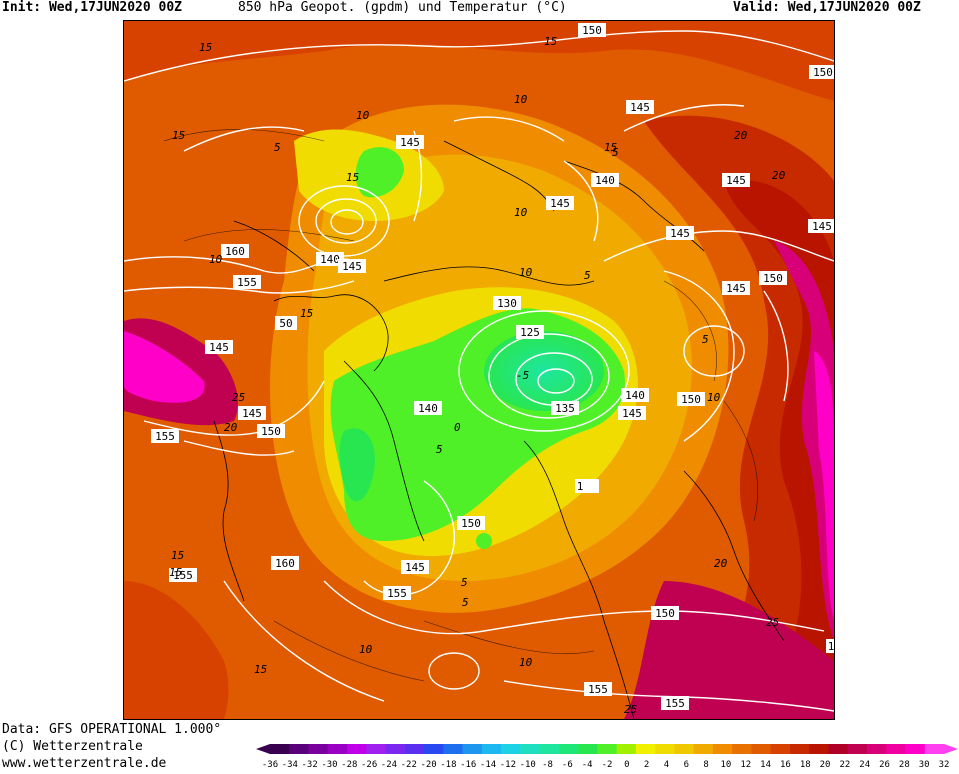  Describe the element at coordinates (765, 765) in the screenshot. I see `colorbar-tick-label: 14` at that location.